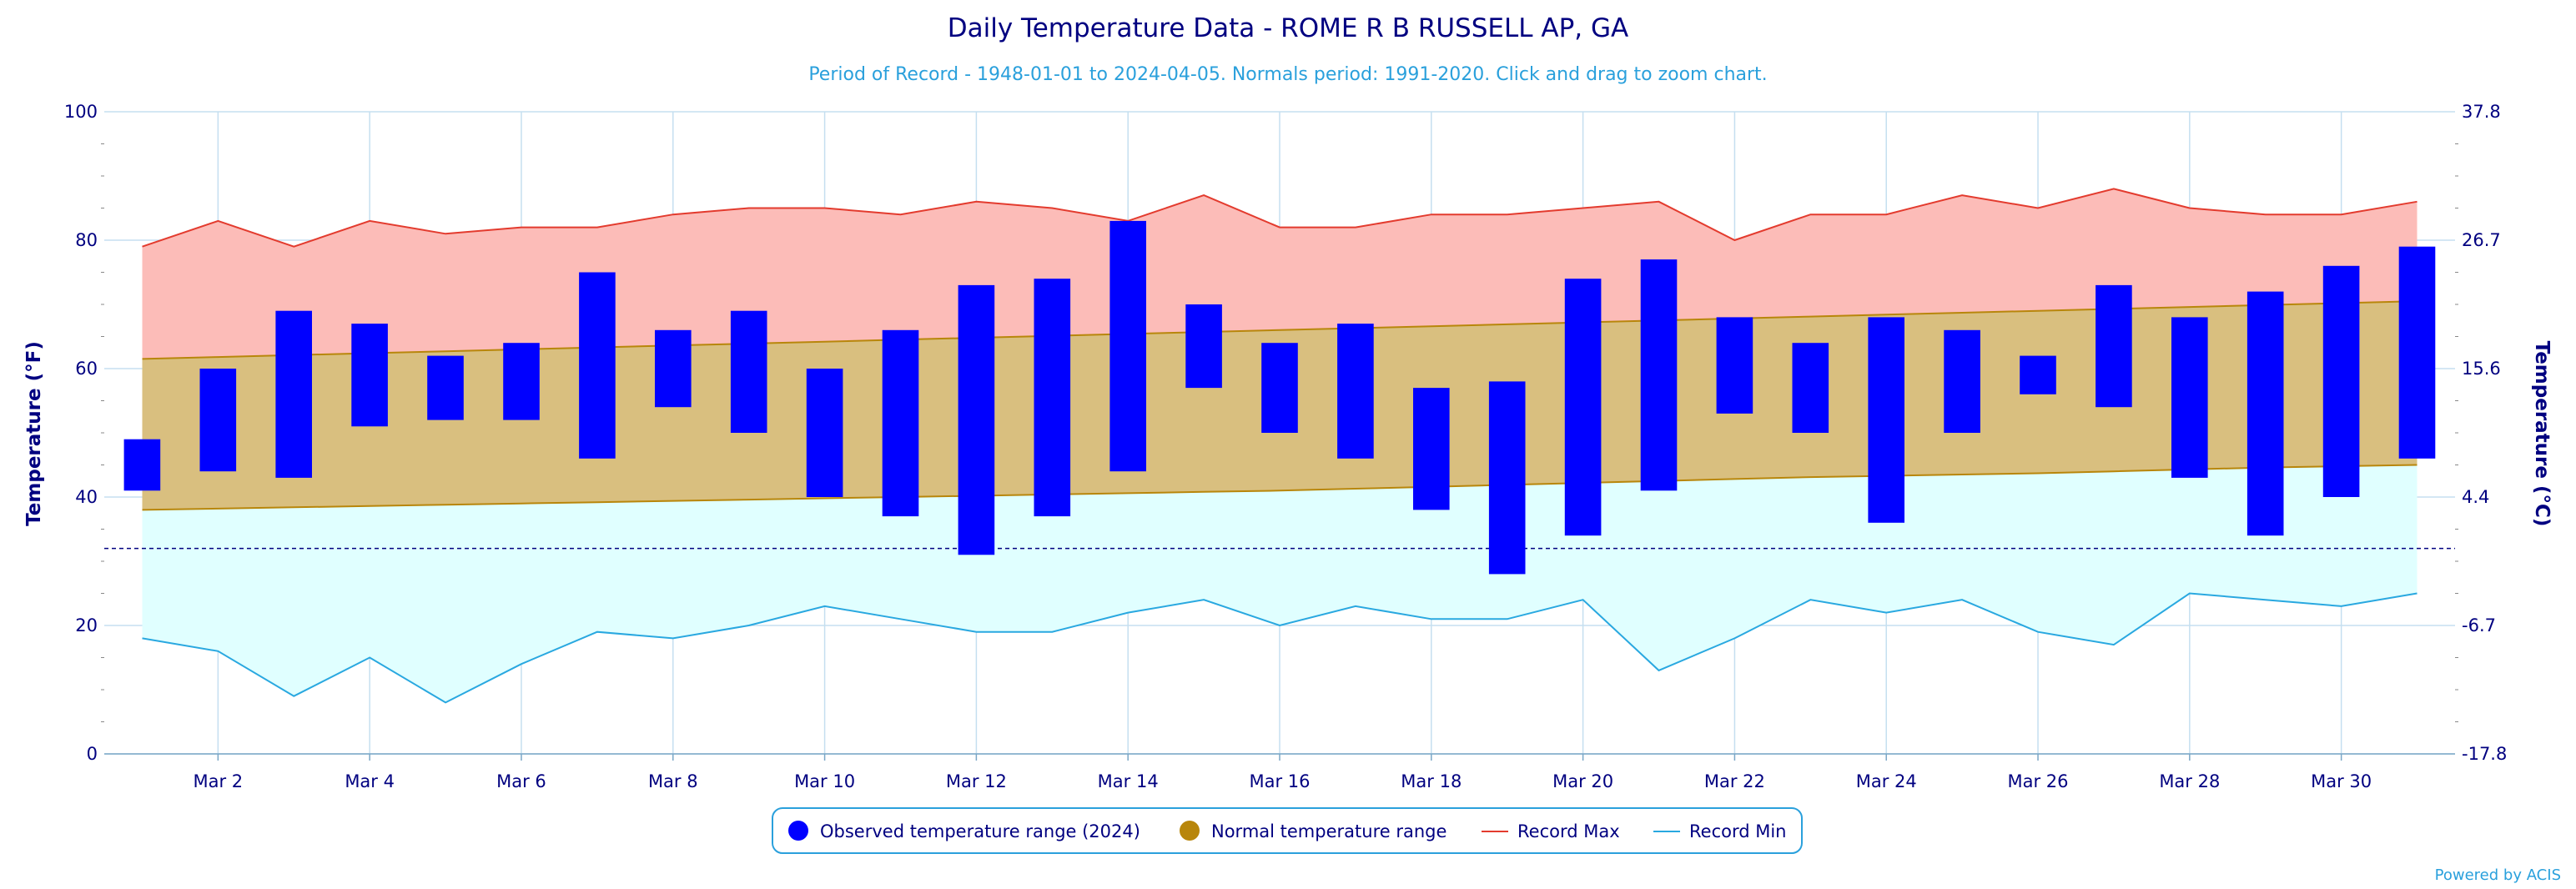  I want to click on y-axis-title-left: Temperature (°F), so click(34, 433).